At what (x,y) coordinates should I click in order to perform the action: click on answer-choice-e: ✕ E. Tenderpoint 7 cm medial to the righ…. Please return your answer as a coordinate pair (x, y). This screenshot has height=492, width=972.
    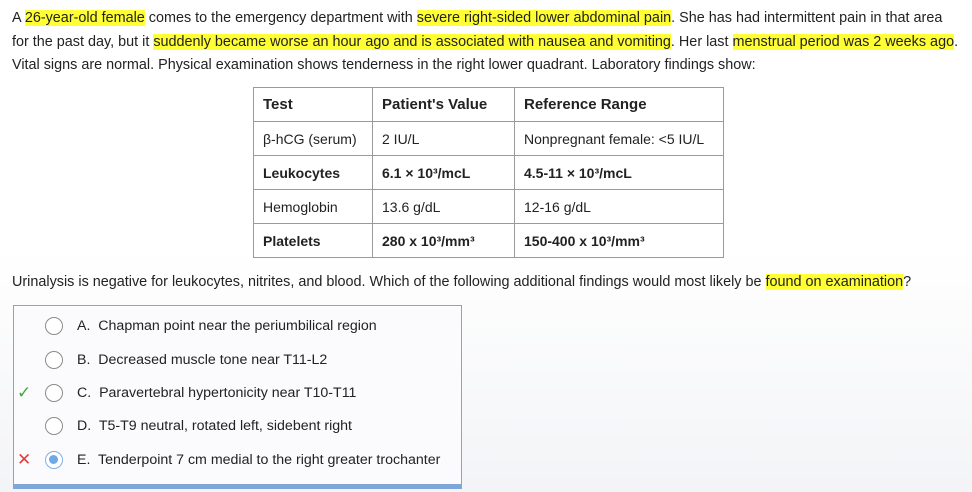
    Looking at the image, I should click on (237, 460).